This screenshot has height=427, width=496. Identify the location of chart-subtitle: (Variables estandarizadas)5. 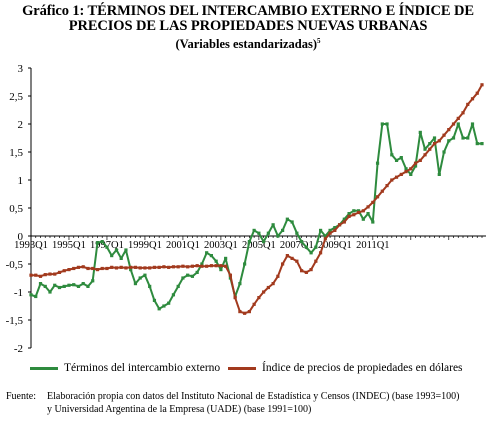
(248, 43).